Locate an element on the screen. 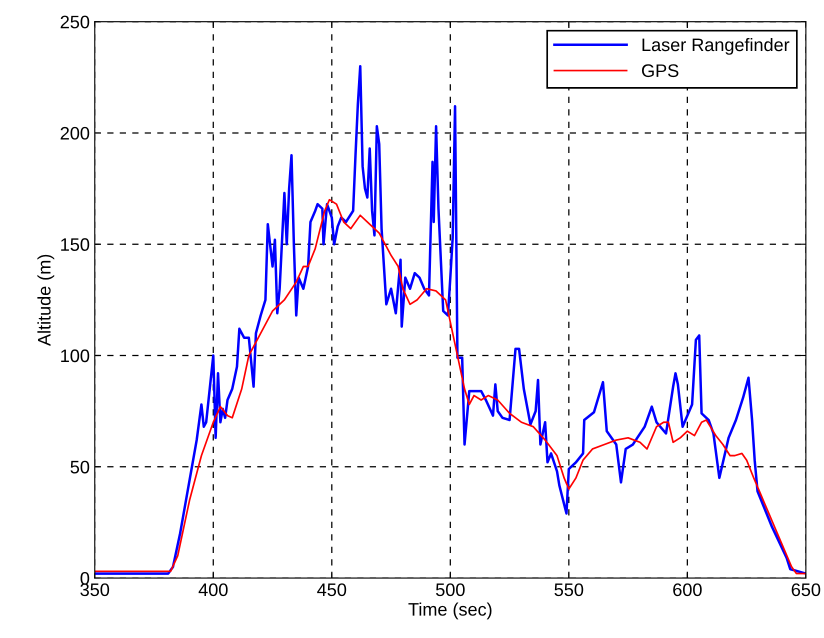 Image resolution: width=824 pixels, height=638 pixels. legend-label: Laser Rangefinder is located at coordinates (716, 46).